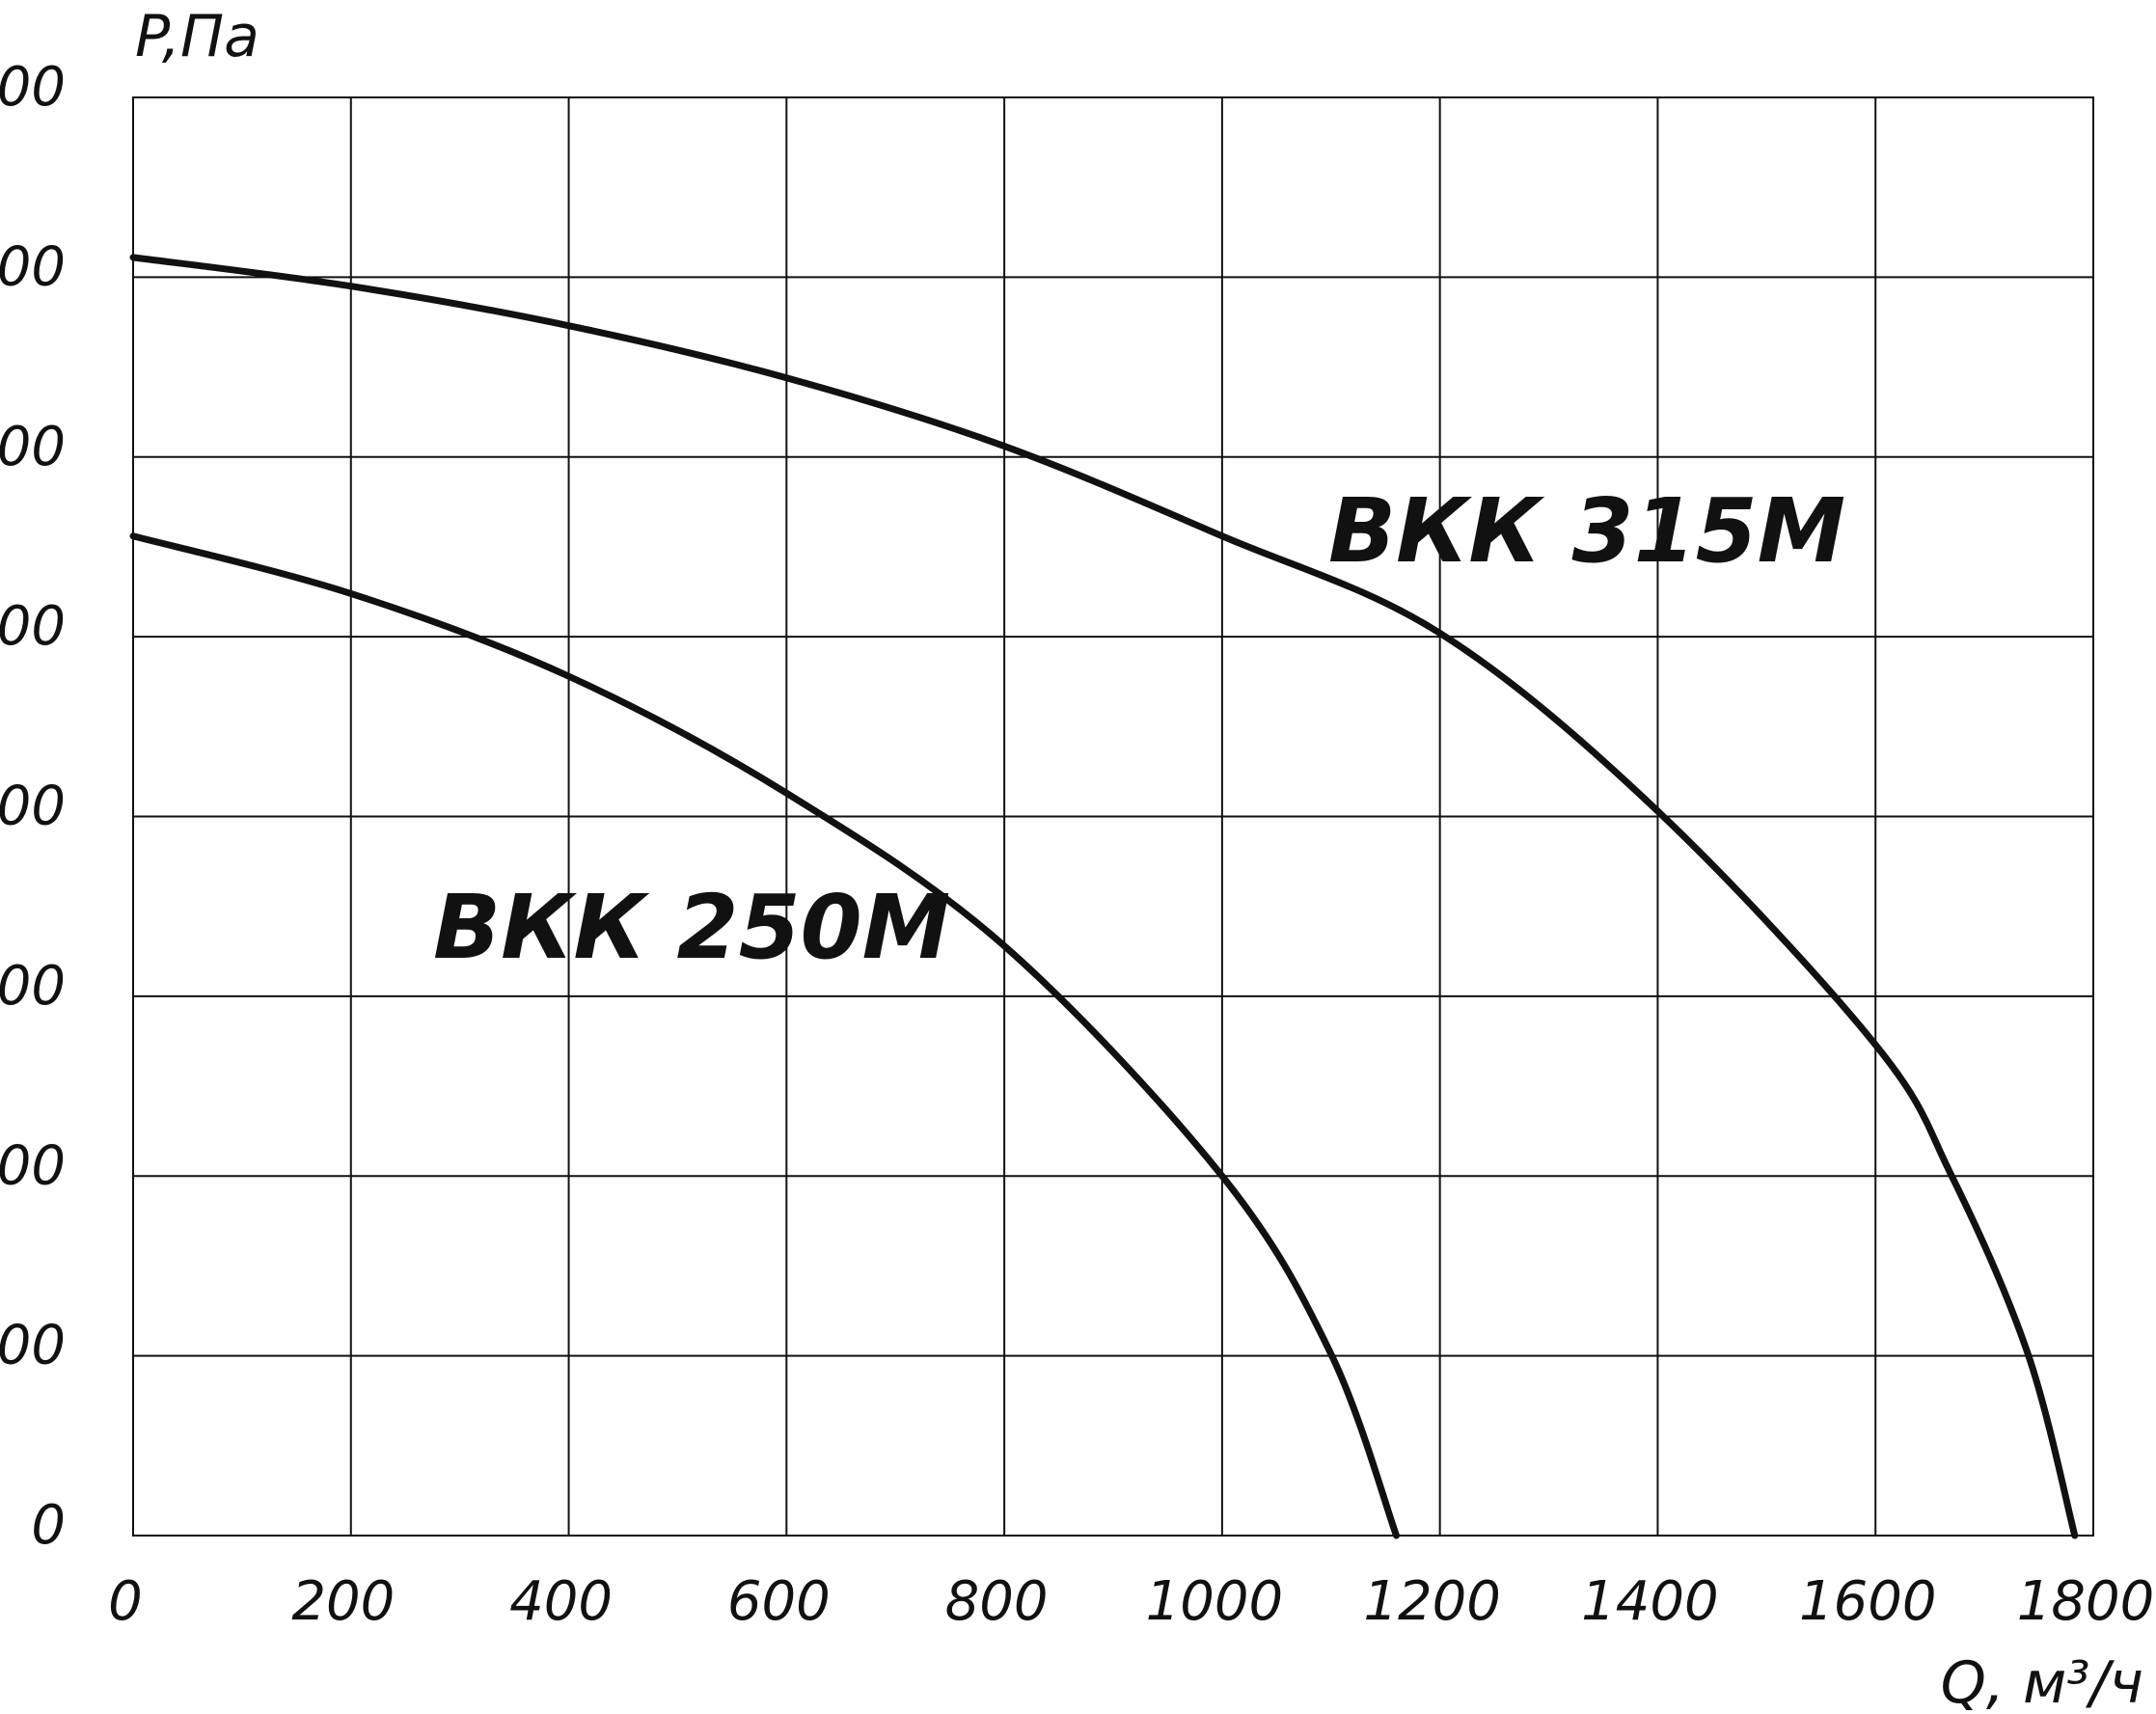 This screenshot has width=2156, height=1714. What do you see at coordinates (1650, 1601) in the screenshot?
I see `x-tick-label: 1400` at bounding box center [1650, 1601].